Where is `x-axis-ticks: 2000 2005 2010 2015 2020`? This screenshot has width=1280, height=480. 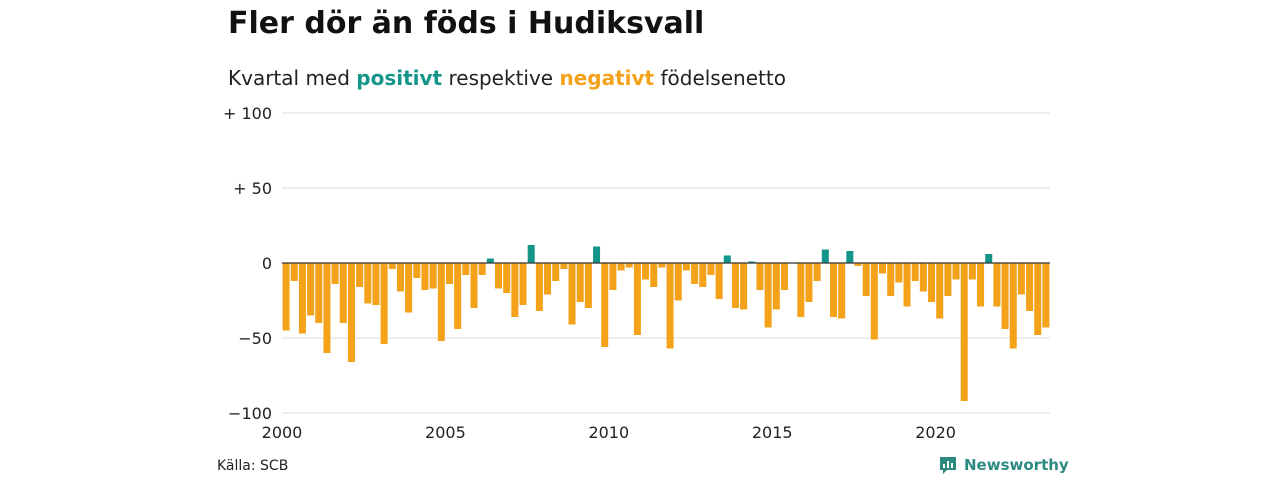 x-axis-ticks: 2000 2005 2010 2015 2020 is located at coordinates (609, 432).